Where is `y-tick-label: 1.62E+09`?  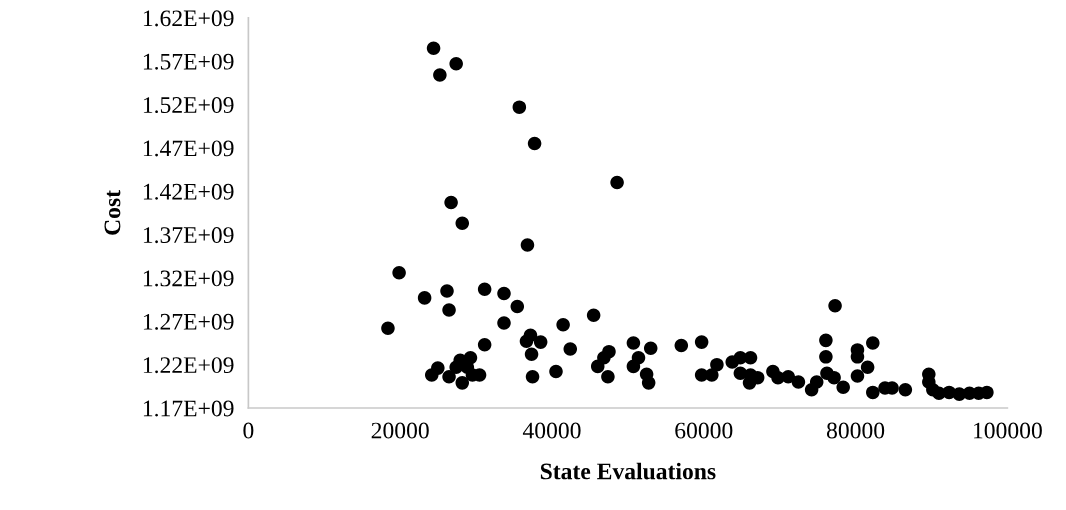
y-tick-label: 1.62E+09 is located at coordinates (188, 18).